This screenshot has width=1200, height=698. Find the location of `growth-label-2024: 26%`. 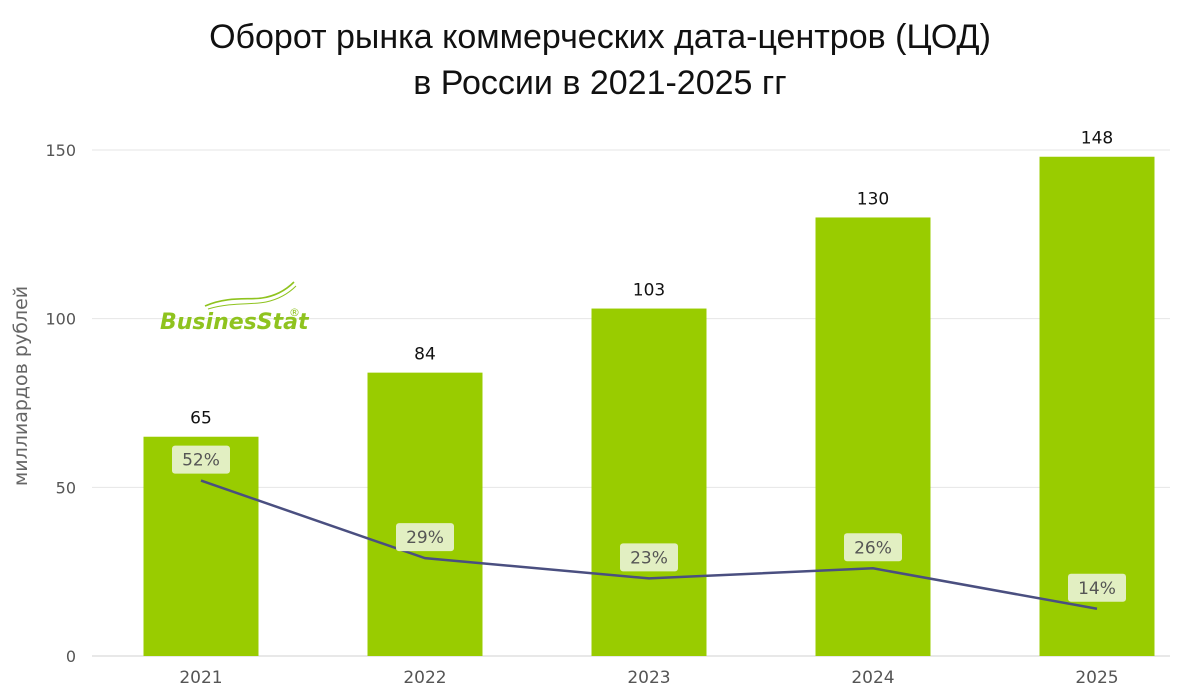

growth-label-2024: 26% is located at coordinates (873, 548).